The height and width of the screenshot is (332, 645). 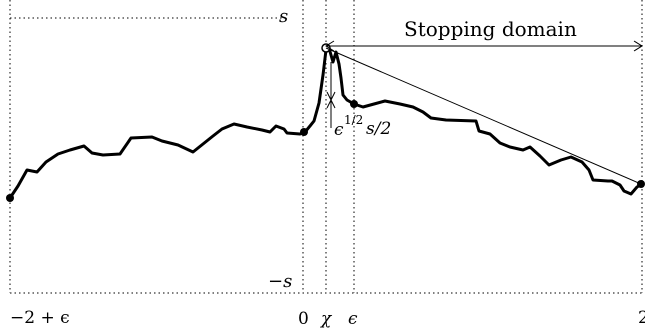 What do you see at coordinates (40, 318) in the screenshot?
I see `x-left-label: −2 + ϵ` at bounding box center [40, 318].